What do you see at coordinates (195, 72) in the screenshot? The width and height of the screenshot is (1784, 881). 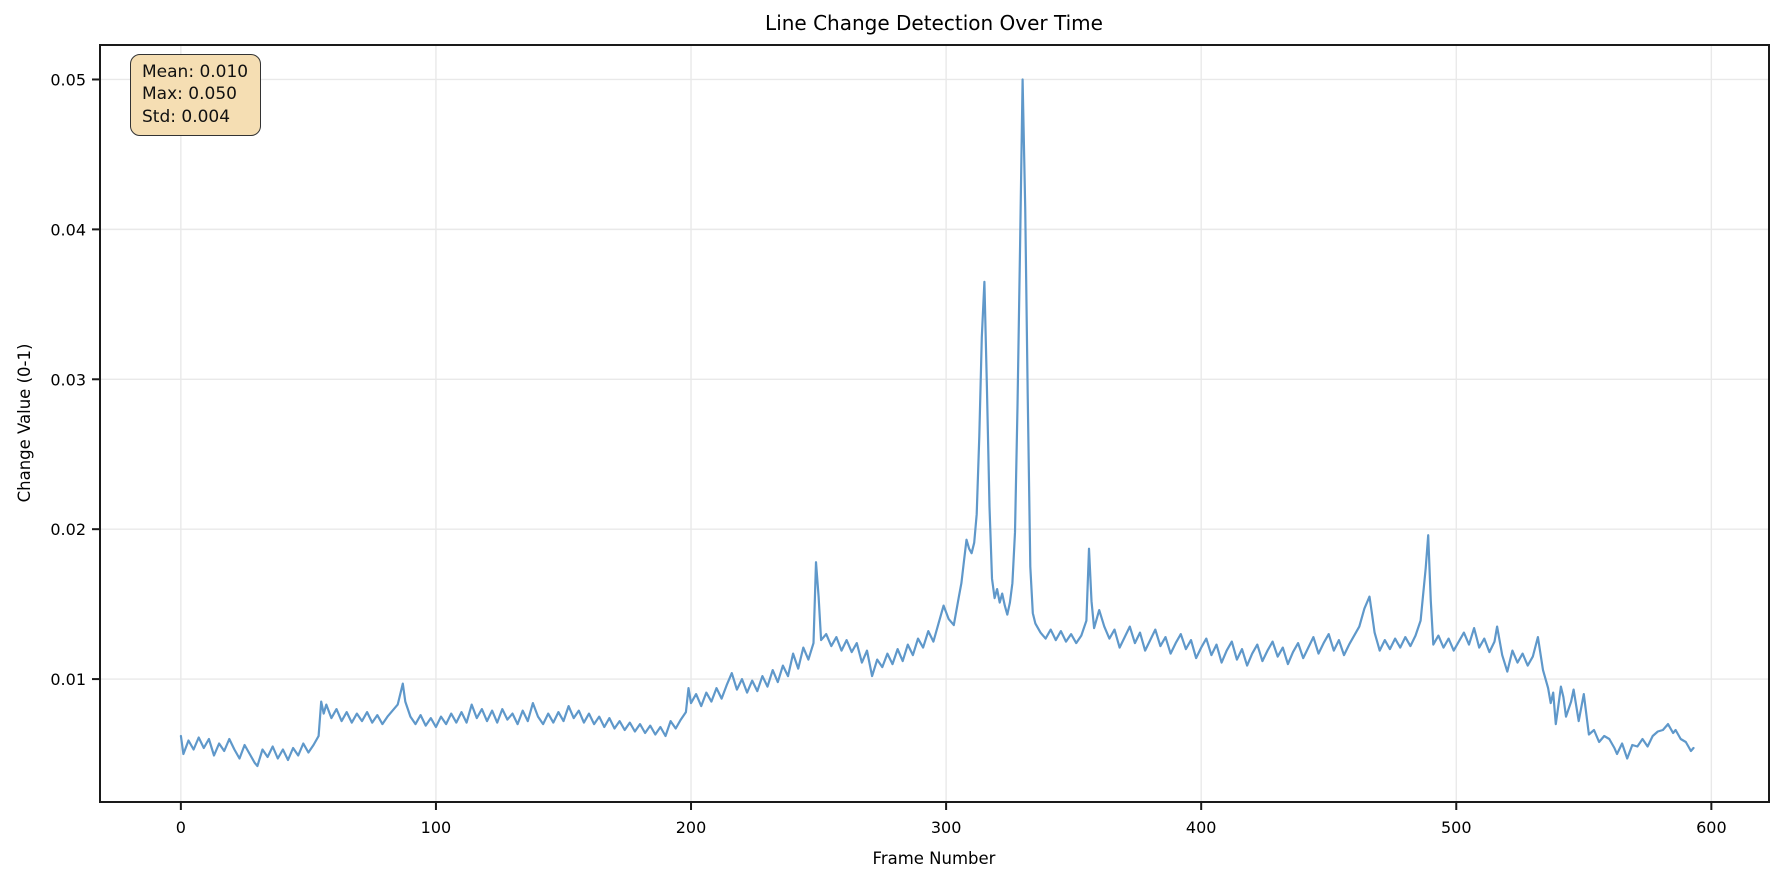 I see `stats-mean: Mean: 0.010` at bounding box center [195, 72].